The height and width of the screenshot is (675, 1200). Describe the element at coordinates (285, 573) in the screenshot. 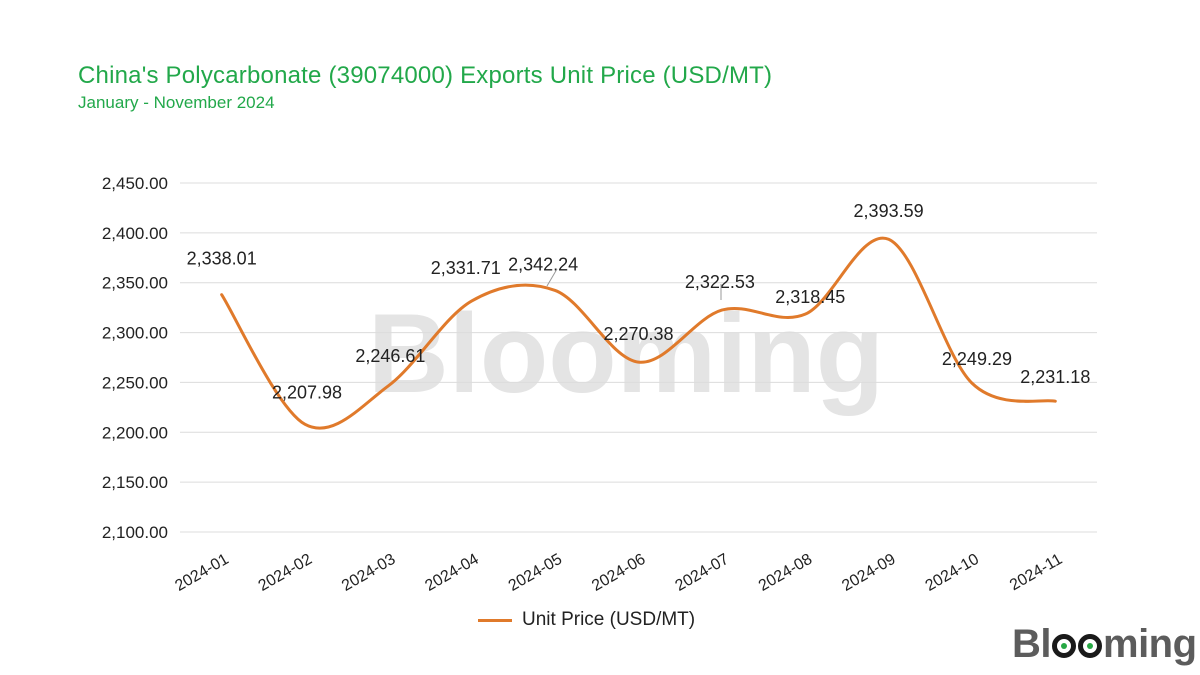

I see `x-tick-label: 2024-02` at that location.